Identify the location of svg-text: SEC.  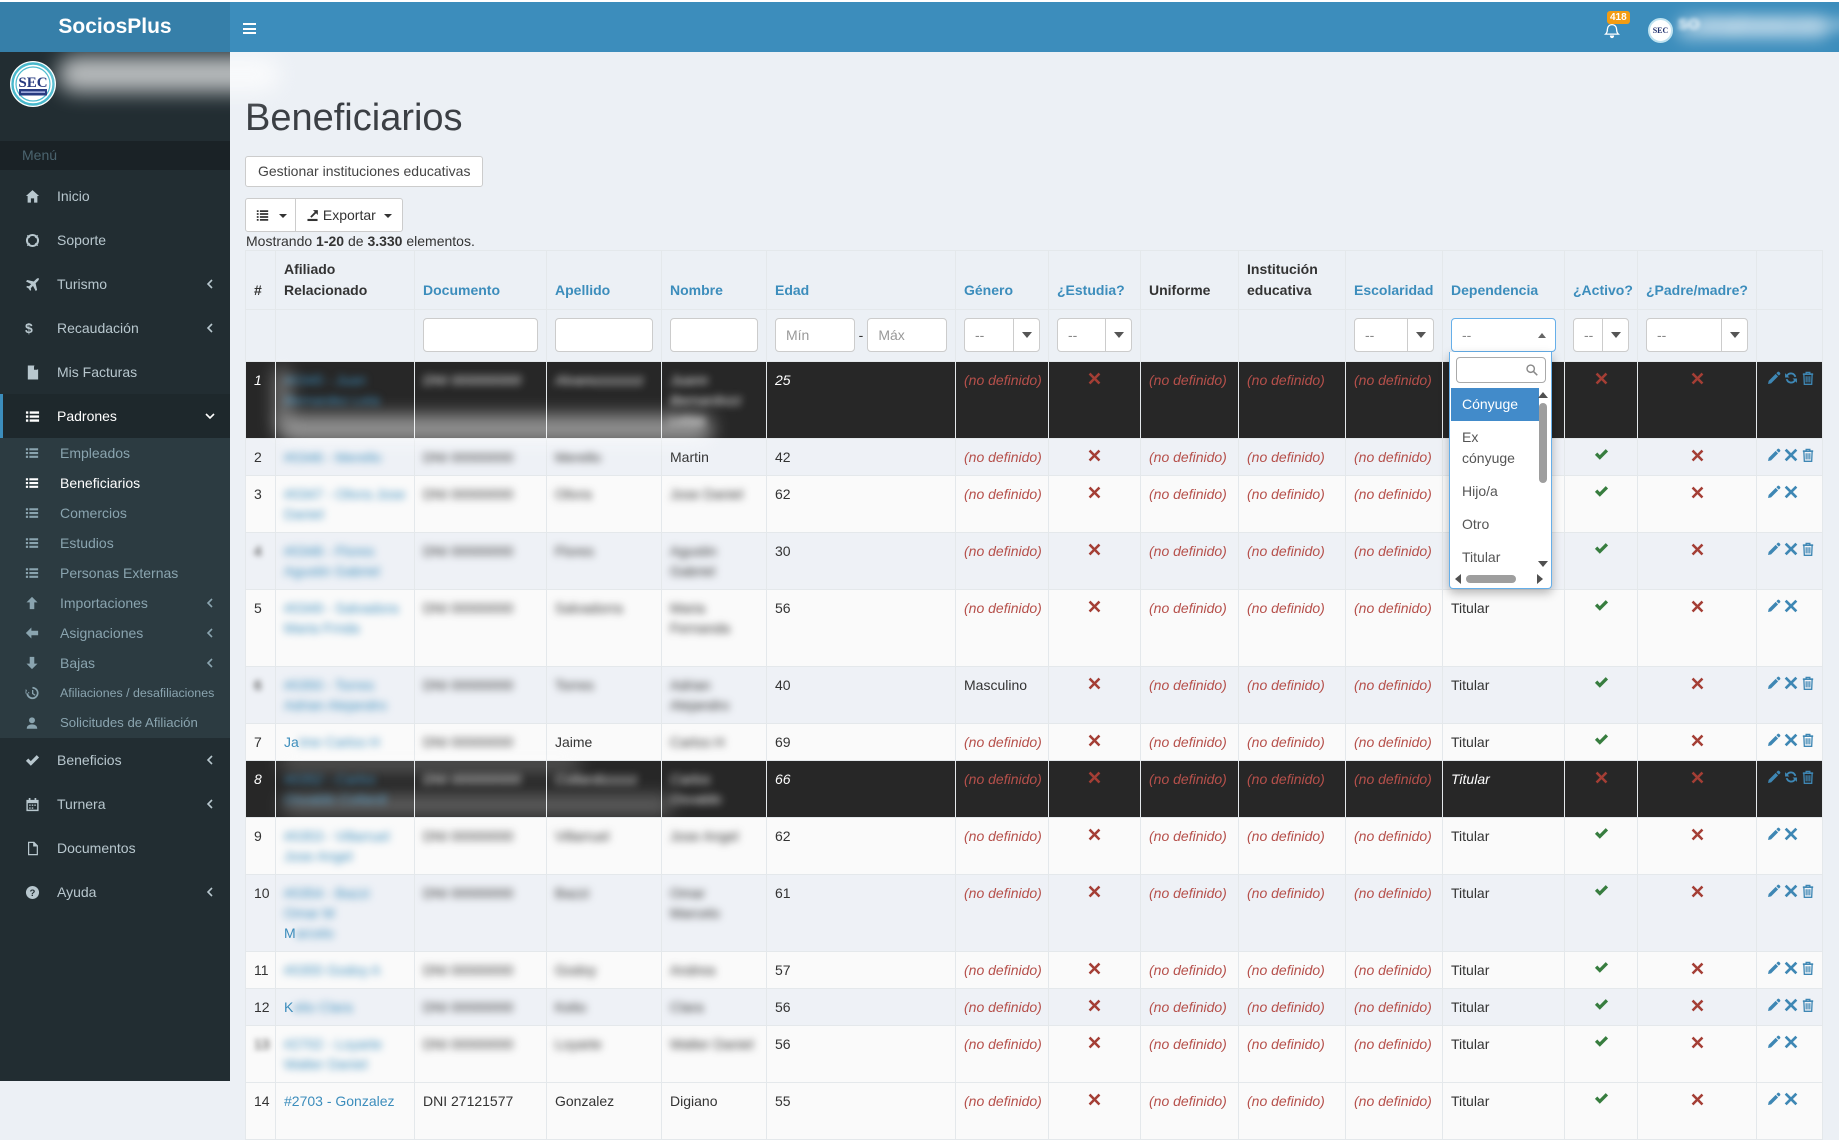
(32, 83).